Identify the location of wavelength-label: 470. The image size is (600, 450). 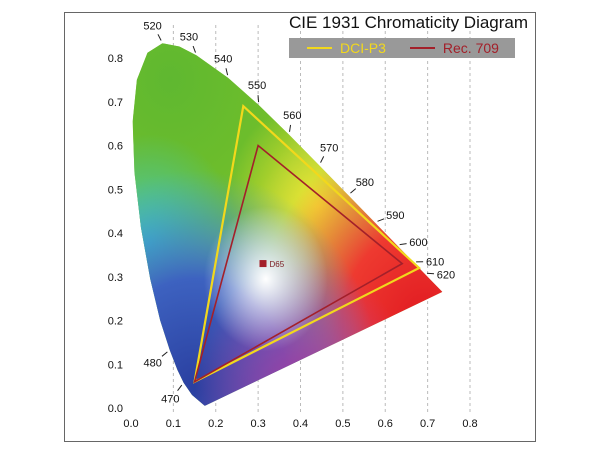
(170, 400).